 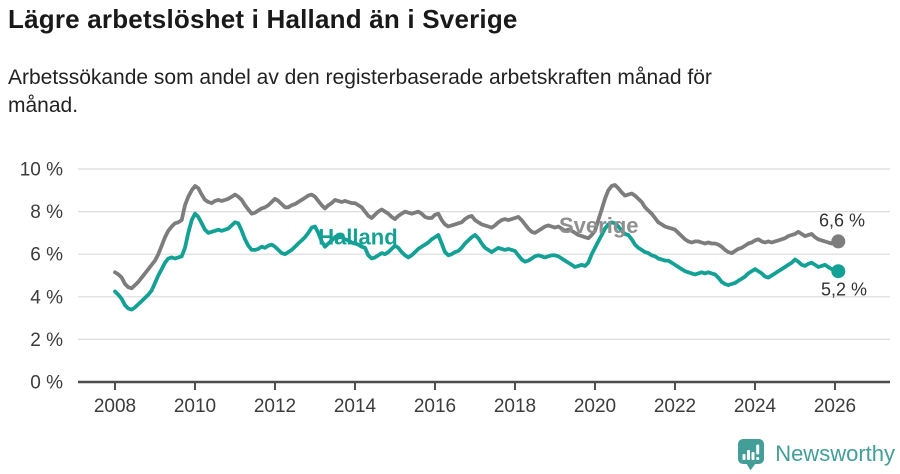 What do you see at coordinates (46, 212) in the screenshot?
I see `y-tick-label: 8 %` at bounding box center [46, 212].